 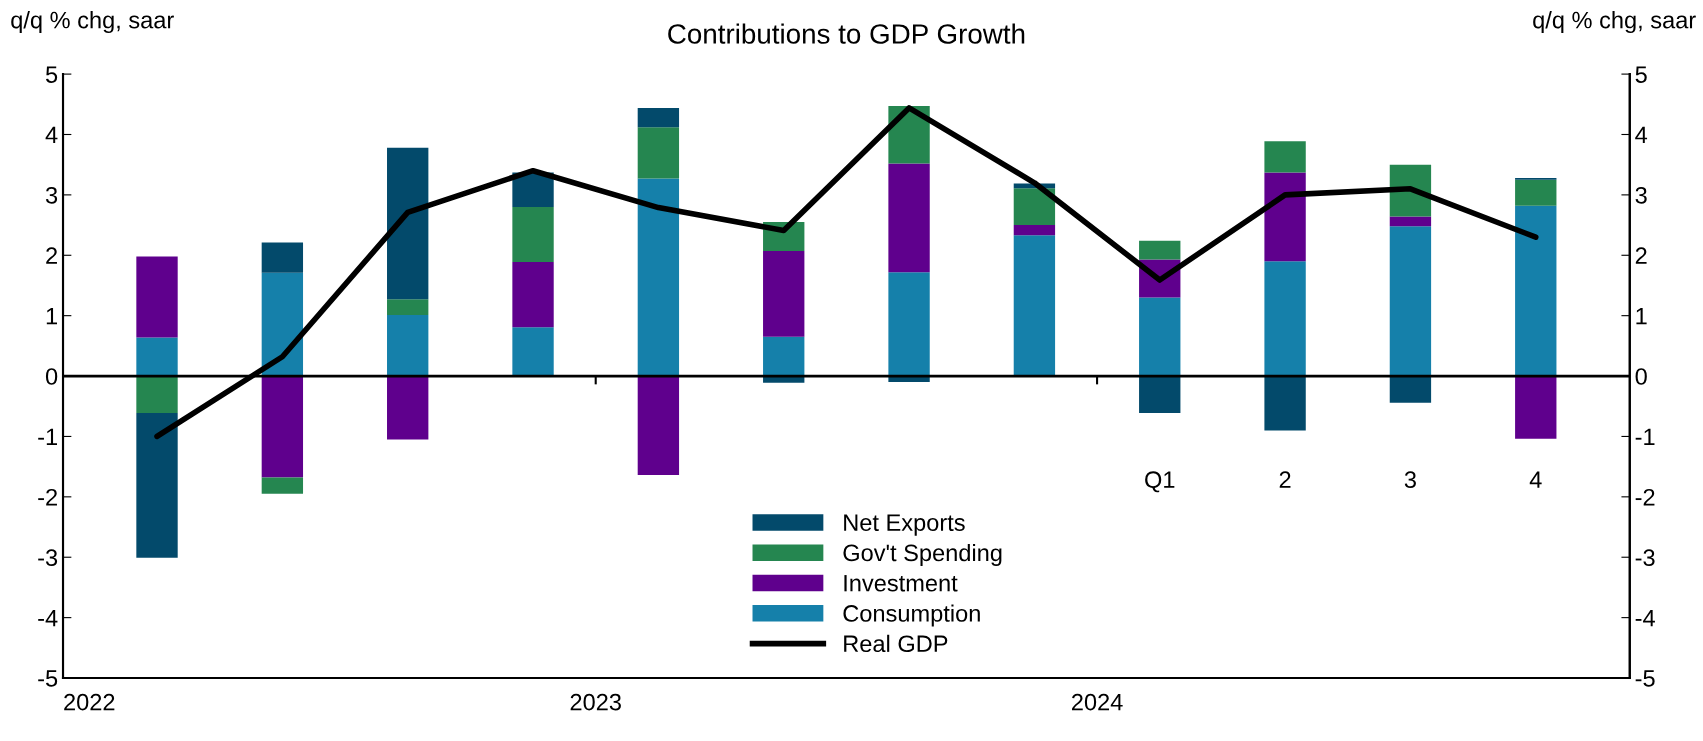 What do you see at coordinates (901, 583) in the screenshot?
I see `legend-label: Investment` at bounding box center [901, 583].